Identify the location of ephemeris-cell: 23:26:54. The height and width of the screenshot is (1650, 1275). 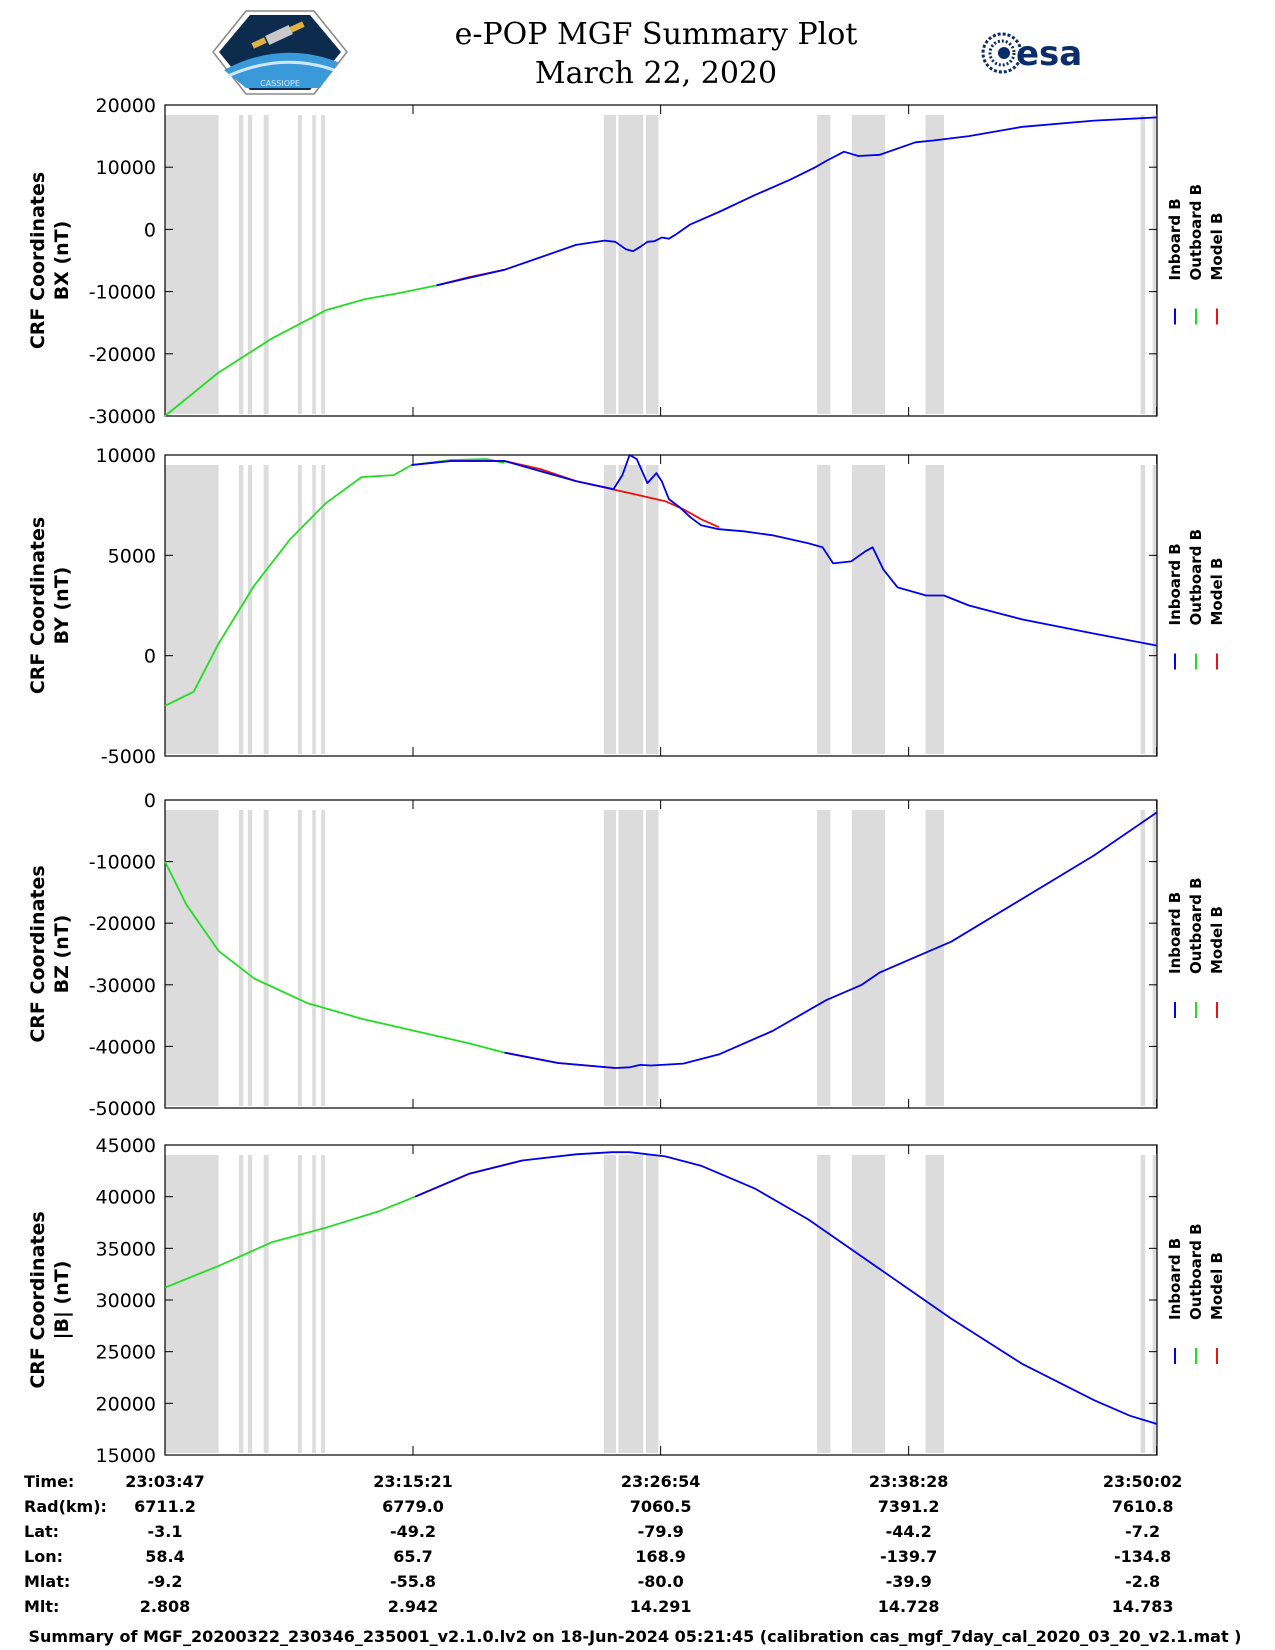
(661, 1481).